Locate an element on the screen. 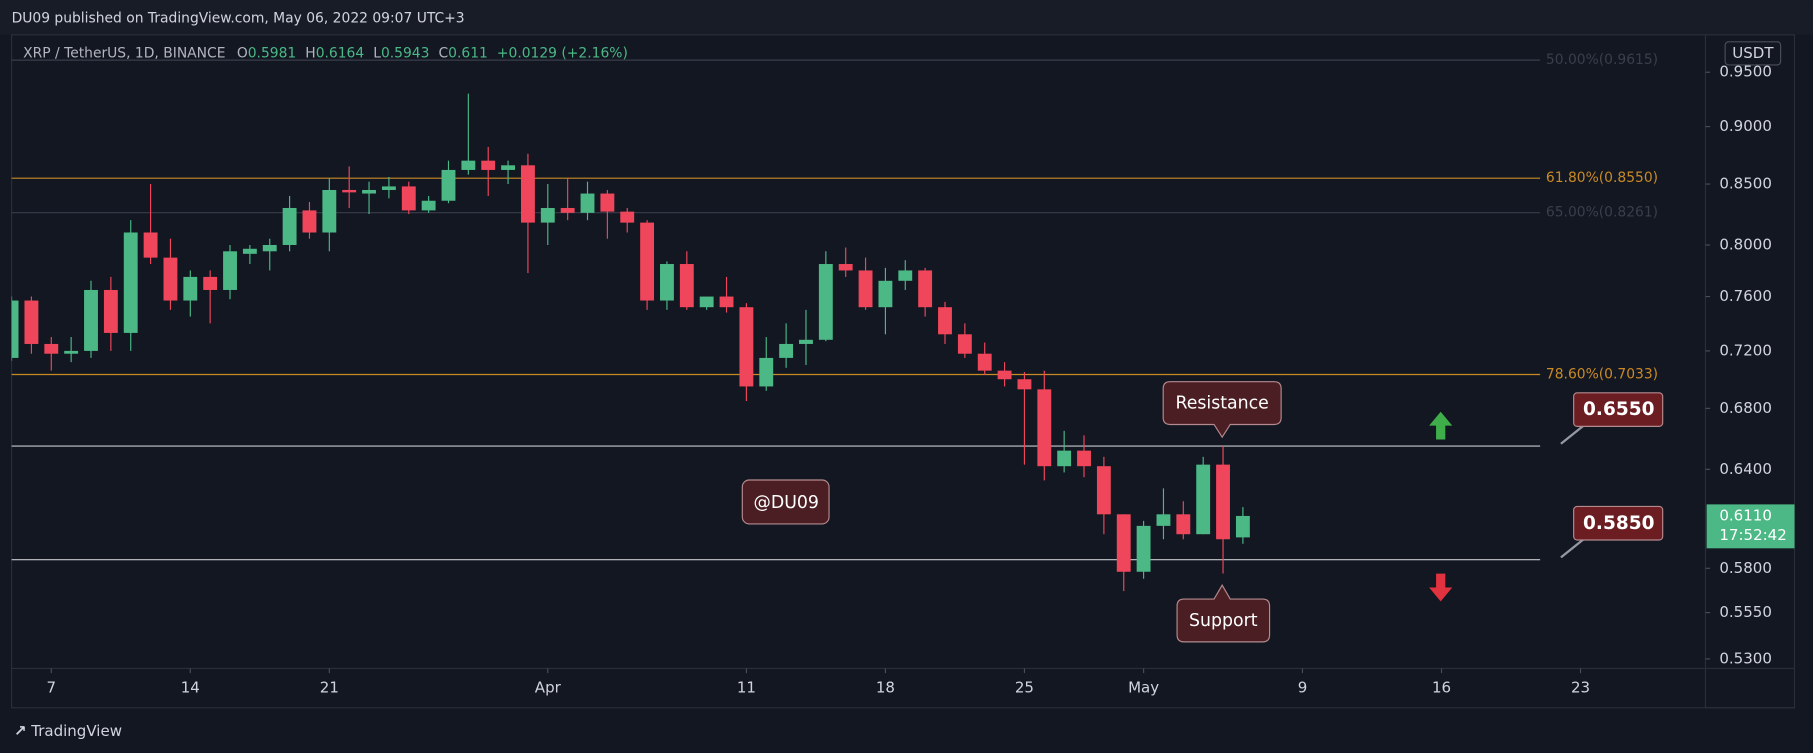 Image resolution: width=1813 pixels, height=753 pixels. y-tick-label: 0.6800 is located at coordinates (1745, 408).